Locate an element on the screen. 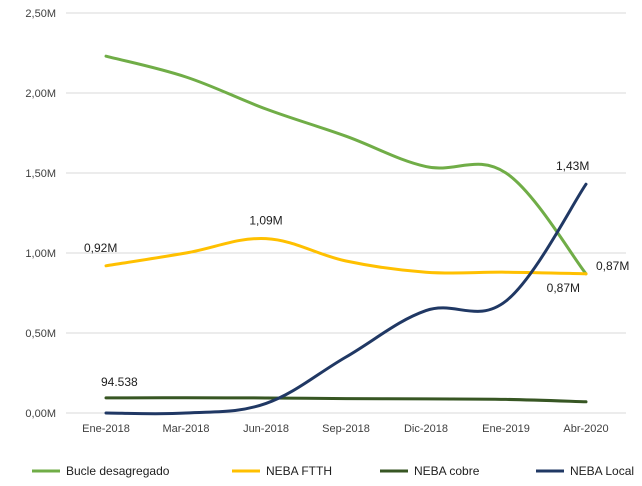 The height and width of the screenshot is (486, 642). y-tick-label: 0,00M is located at coordinates (40, 414).